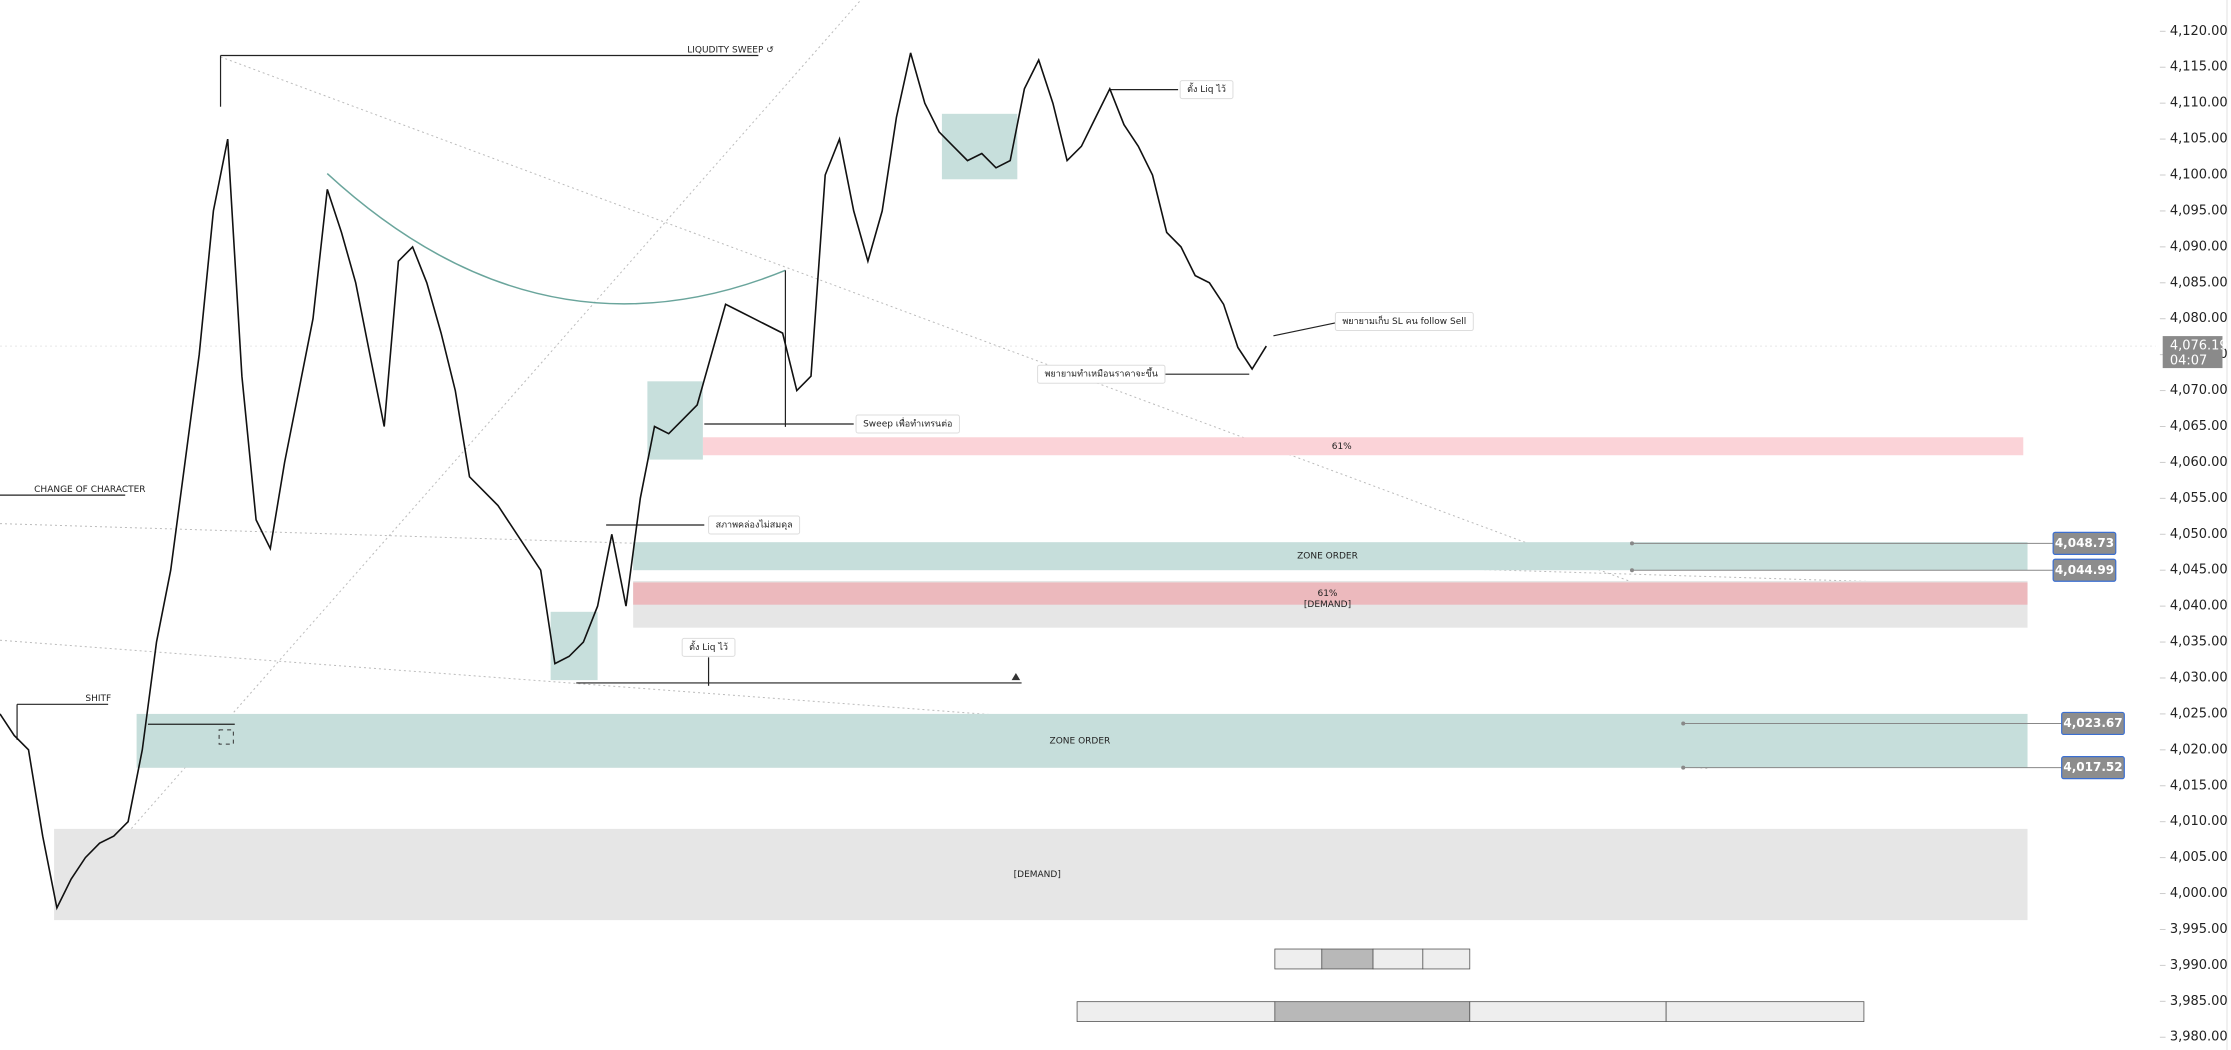 The image size is (2231, 1050). I want to click on price-level-label: 4,044.99, so click(2084, 570).